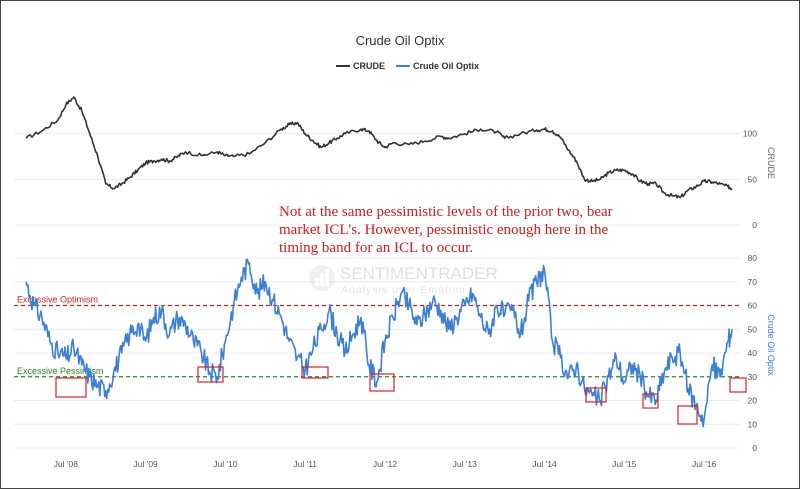  I want to click on optix-y-tick-label: 60, so click(753, 306).